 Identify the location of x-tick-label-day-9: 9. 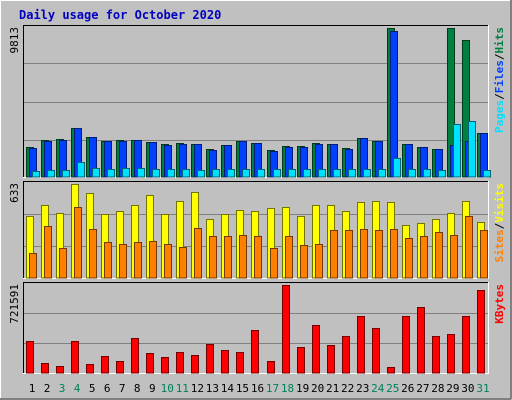
(152, 388).